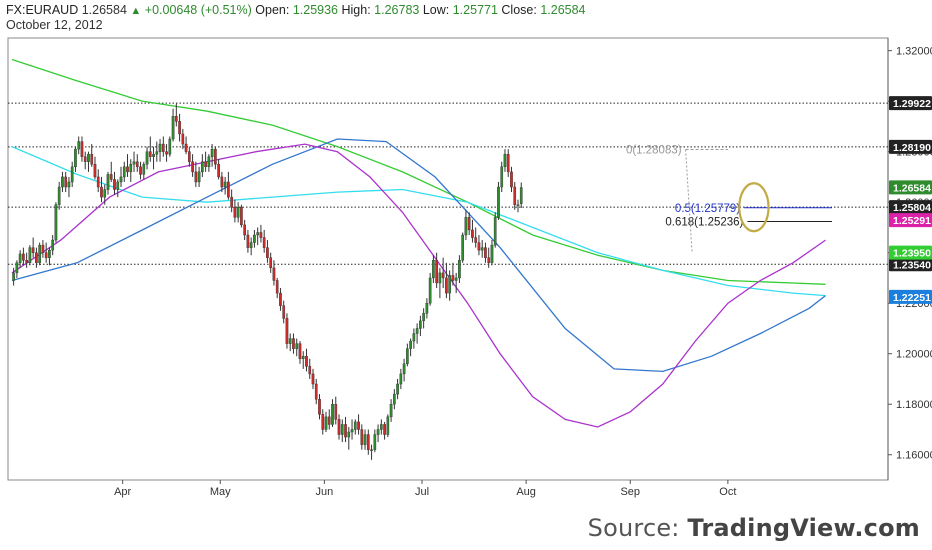 This screenshot has width=932, height=550. What do you see at coordinates (914, 52) in the screenshot?
I see `y-tick-label: 1.32000` at bounding box center [914, 52].